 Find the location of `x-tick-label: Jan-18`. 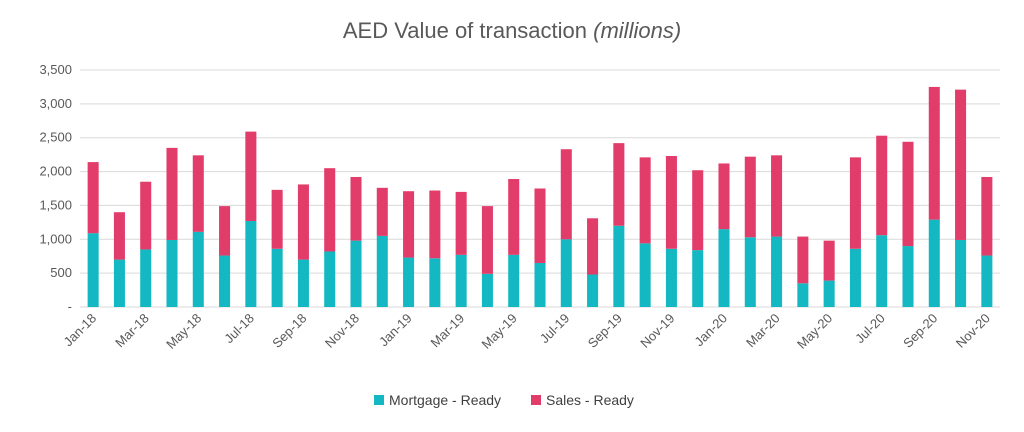

x-tick-label: Jan-18 is located at coordinates (80, 330).